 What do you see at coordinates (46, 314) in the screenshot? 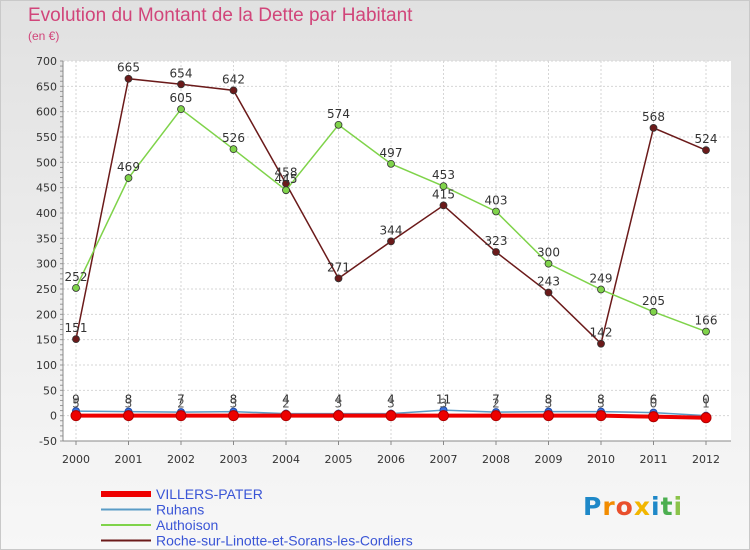
I see `y-tick-label: 200` at bounding box center [46, 314].